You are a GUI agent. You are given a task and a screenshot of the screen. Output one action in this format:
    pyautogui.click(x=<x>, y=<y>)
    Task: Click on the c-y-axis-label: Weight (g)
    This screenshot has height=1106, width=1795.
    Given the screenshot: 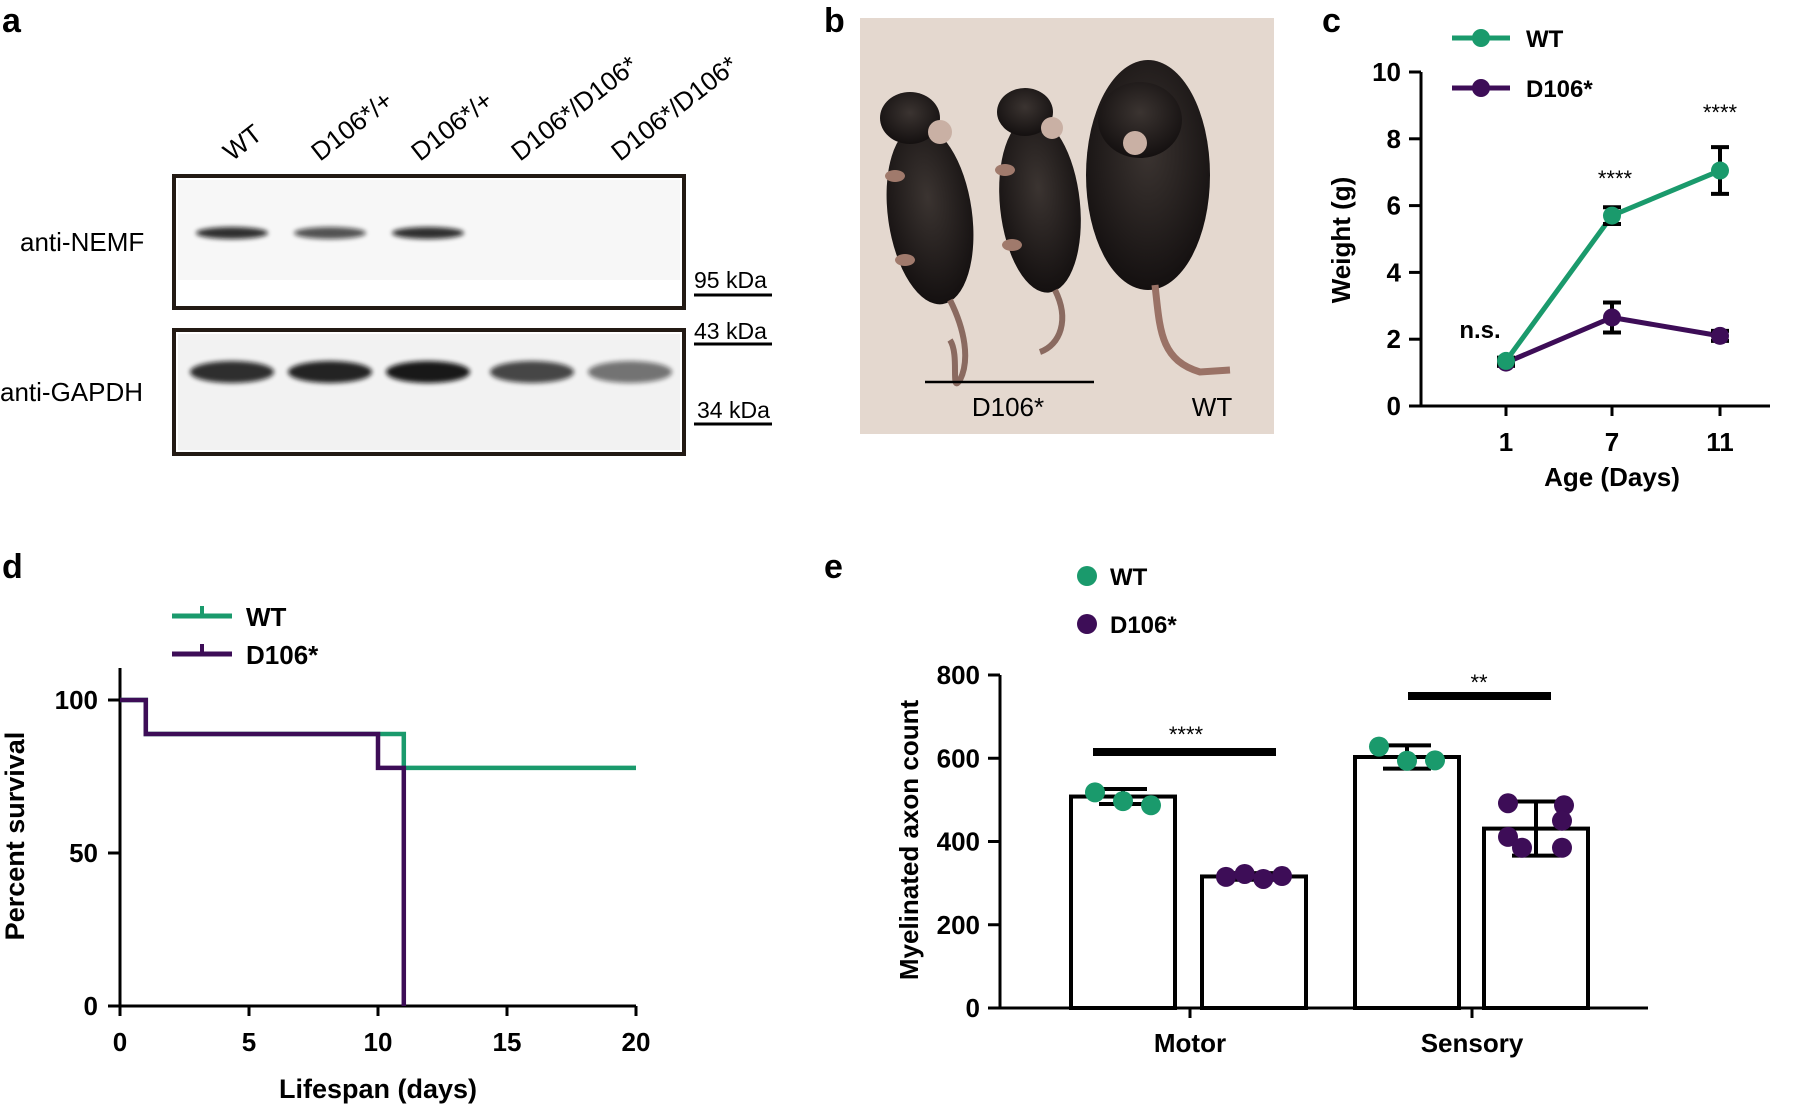 What is the action you would take?
    pyautogui.click(x=1341, y=240)
    